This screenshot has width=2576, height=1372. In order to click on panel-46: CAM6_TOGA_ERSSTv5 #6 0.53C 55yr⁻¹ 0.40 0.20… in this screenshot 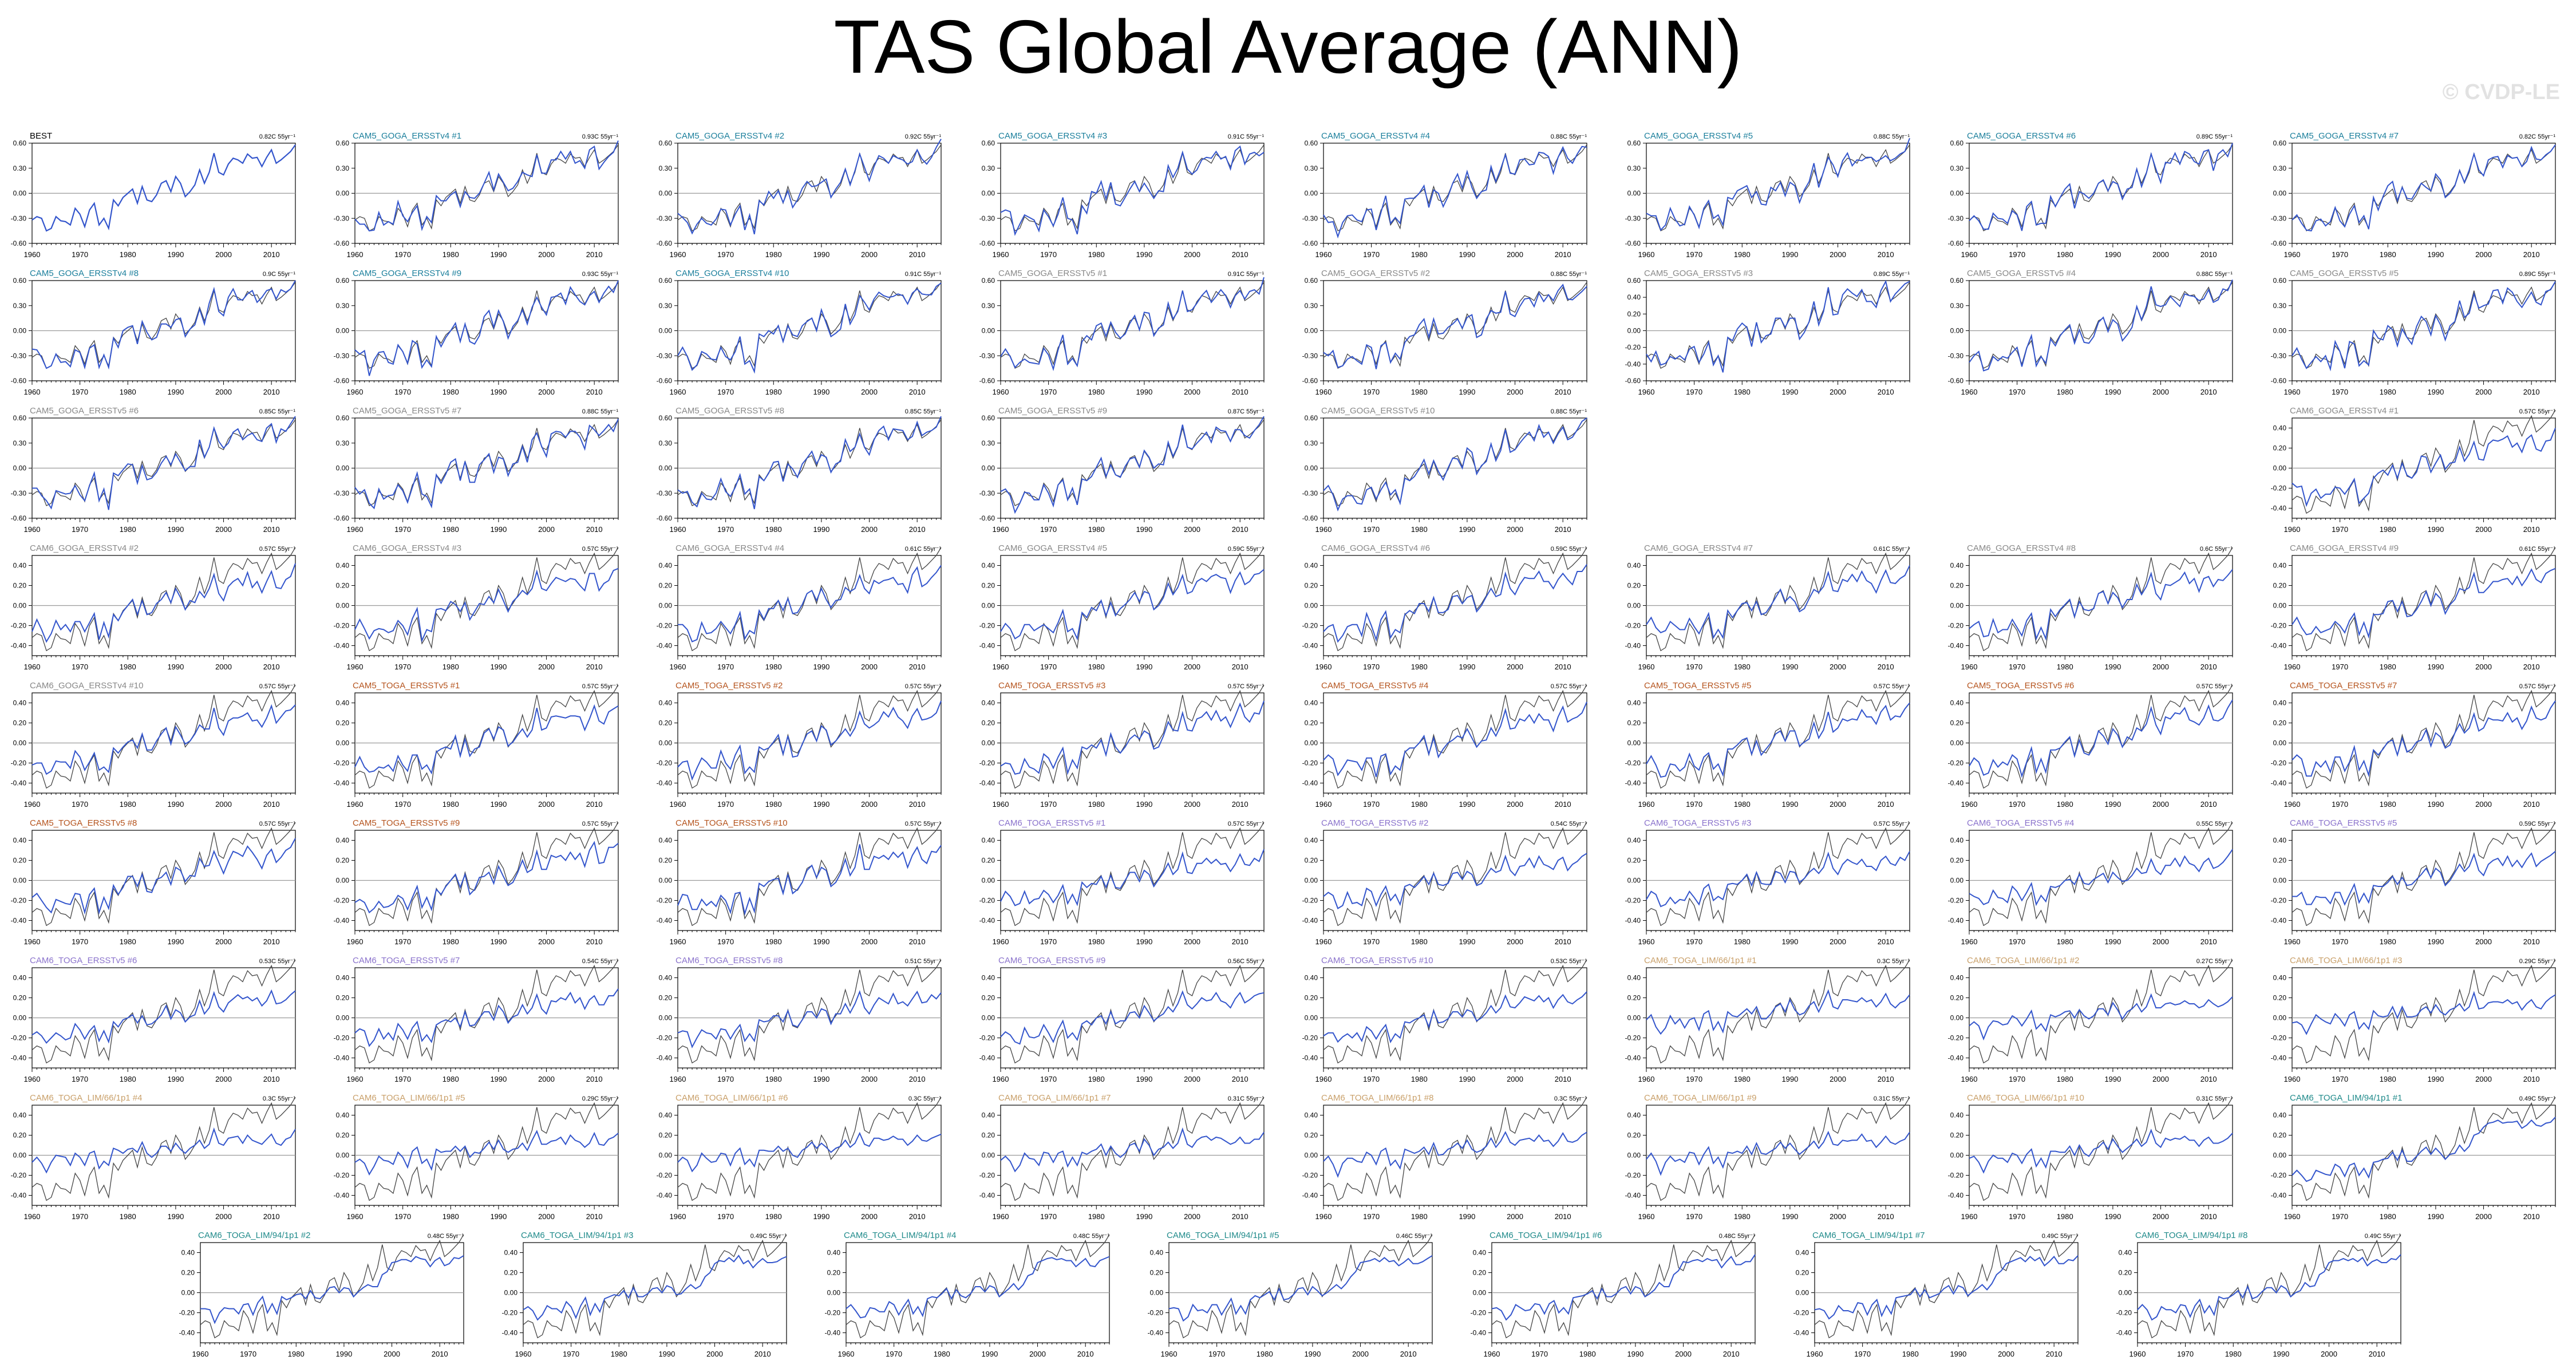, I will do `click(153, 1020)`.